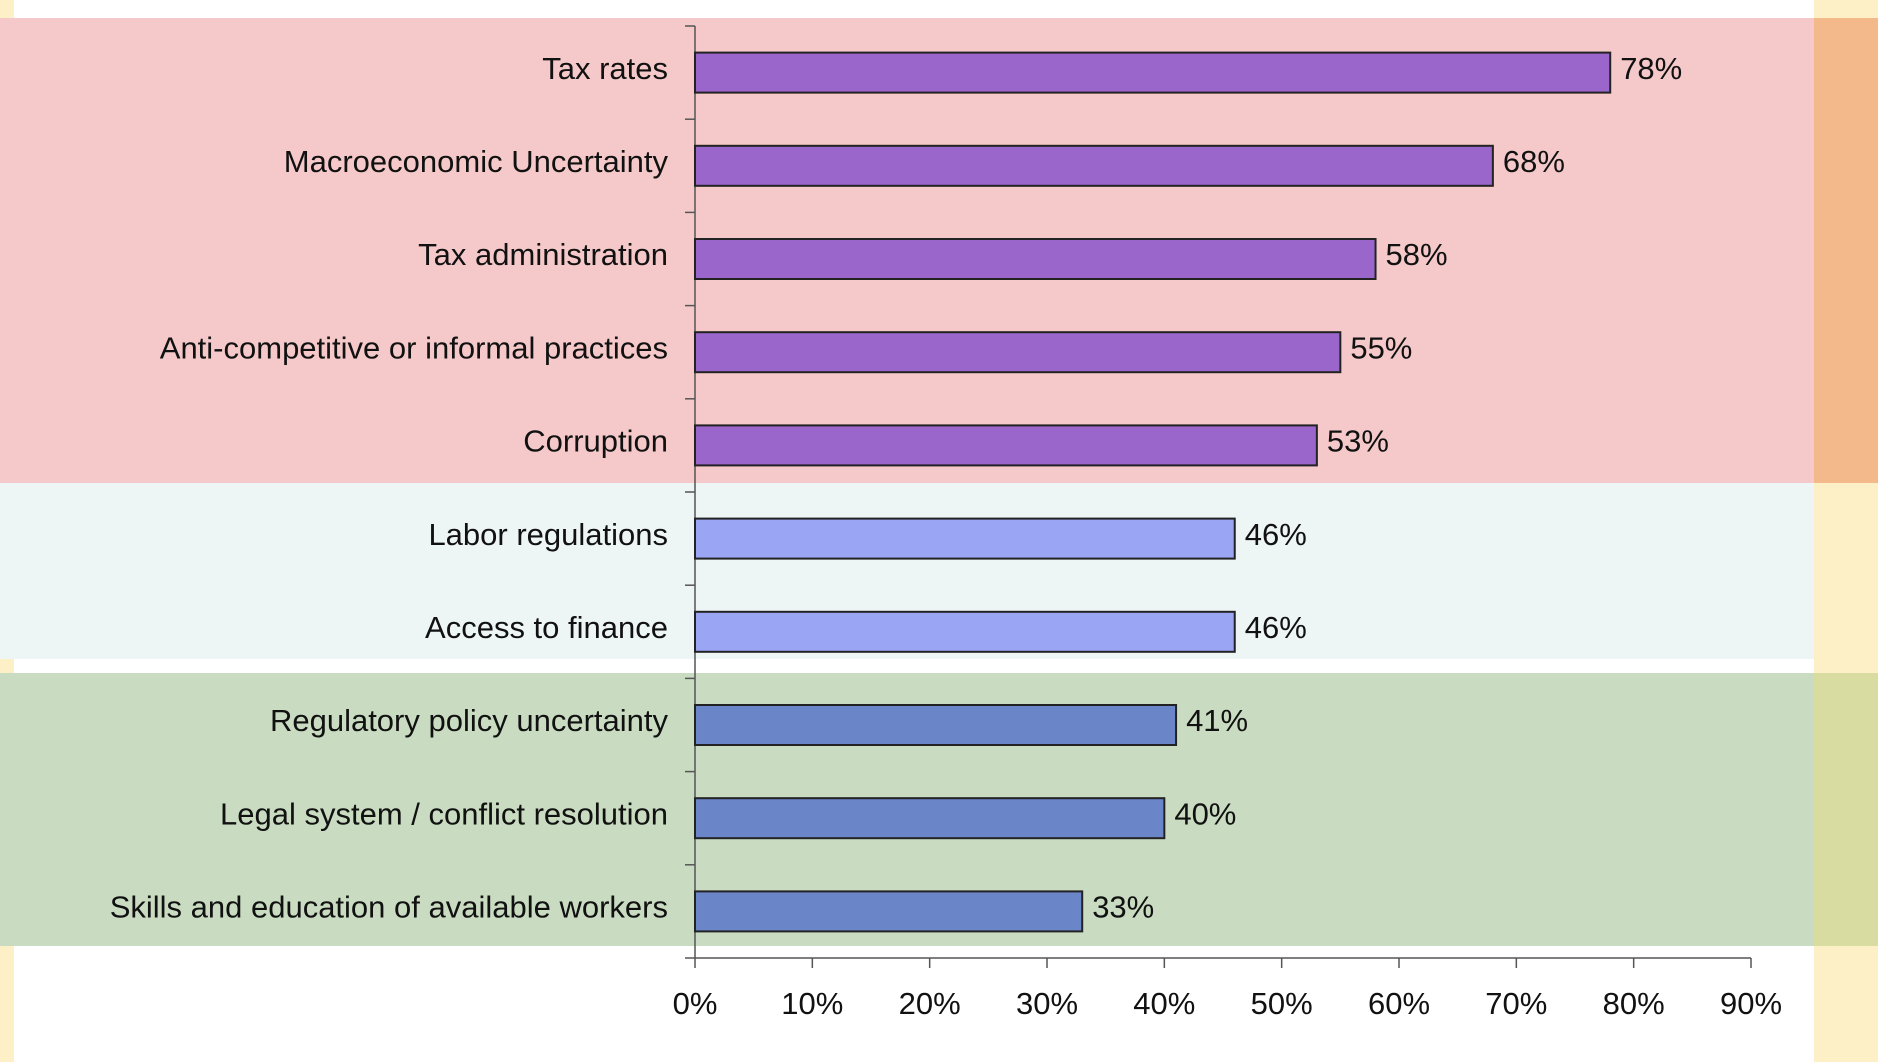  What do you see at coordinates (595, 441) in the screenshot?
I see `category-label: Corruption` at bounding box center [595, 441].